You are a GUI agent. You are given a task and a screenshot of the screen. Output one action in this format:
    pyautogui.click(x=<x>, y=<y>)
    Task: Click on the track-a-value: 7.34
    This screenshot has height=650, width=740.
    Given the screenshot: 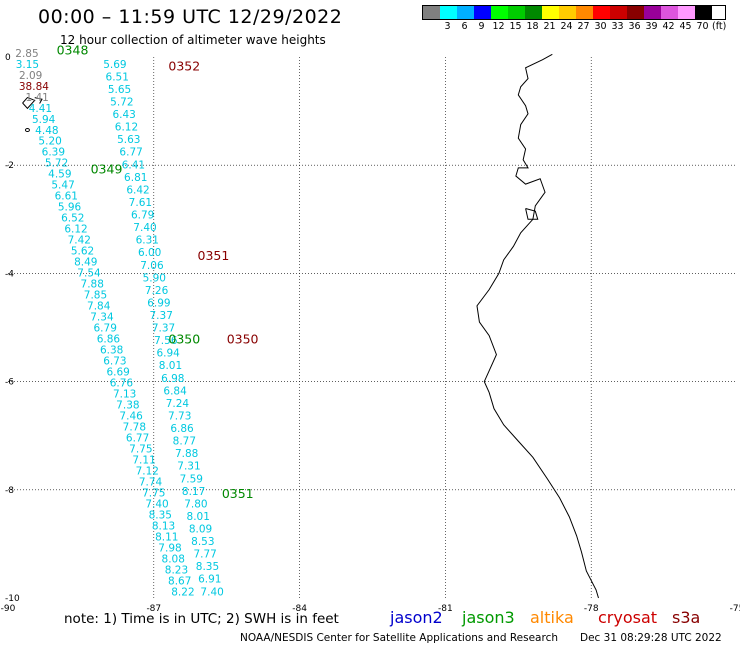 What is the action you would take?
    pyautogui.click(x=102, y=318)
    